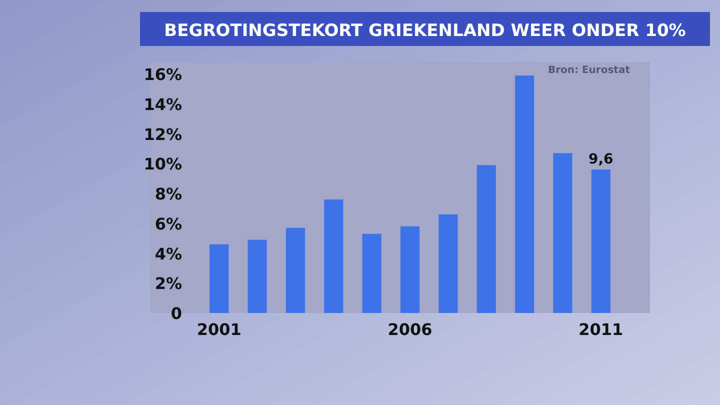 This screenshot has height=405, width=720. I want to click on data-label: 9,6, so click(601, 160).